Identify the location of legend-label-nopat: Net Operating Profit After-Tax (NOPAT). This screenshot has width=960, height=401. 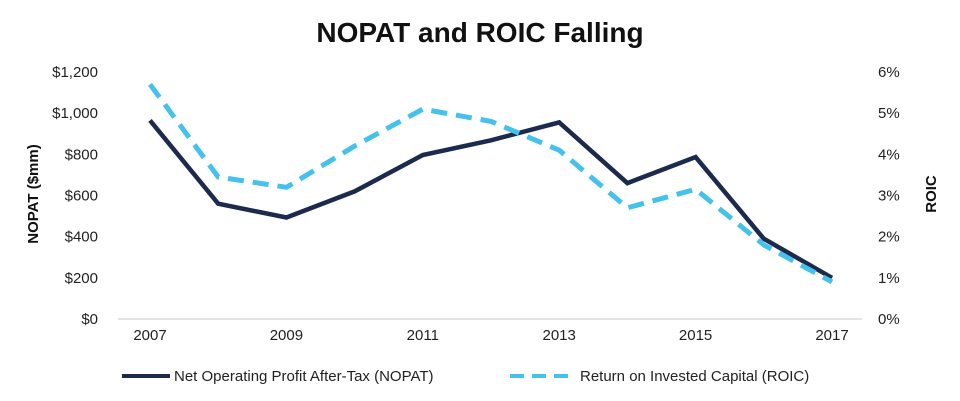
(304, 376).